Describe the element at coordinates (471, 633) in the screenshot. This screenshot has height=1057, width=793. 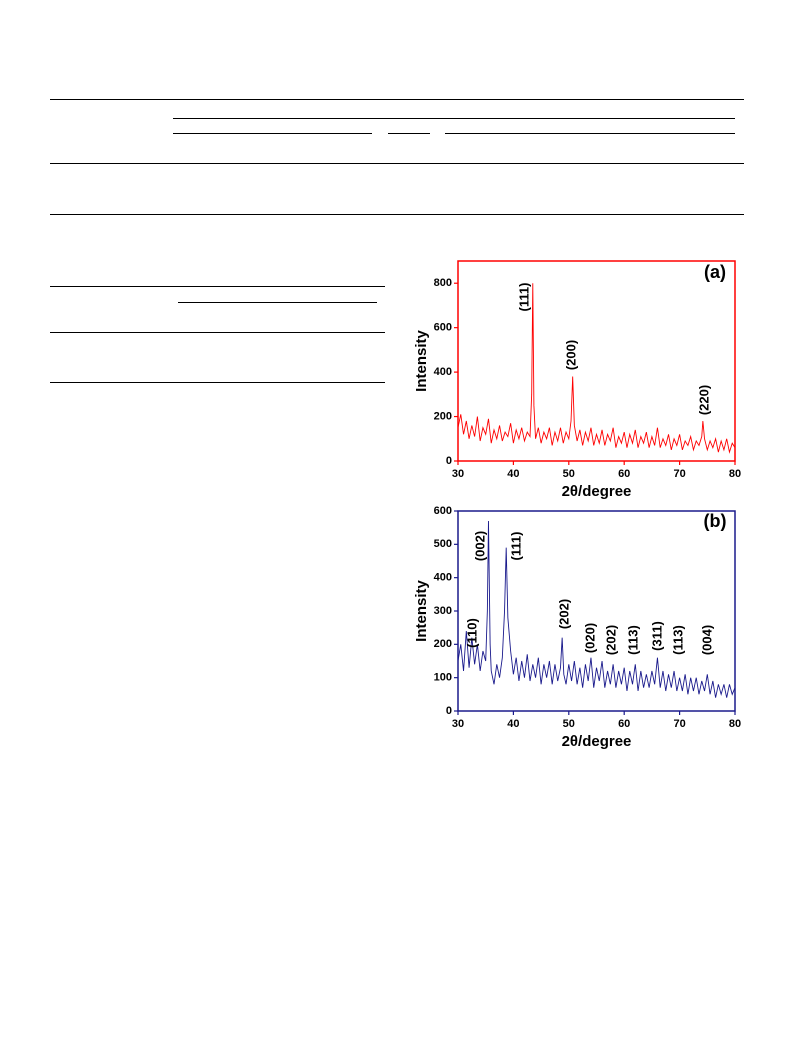
I see `peak-label: (110)` at that location.